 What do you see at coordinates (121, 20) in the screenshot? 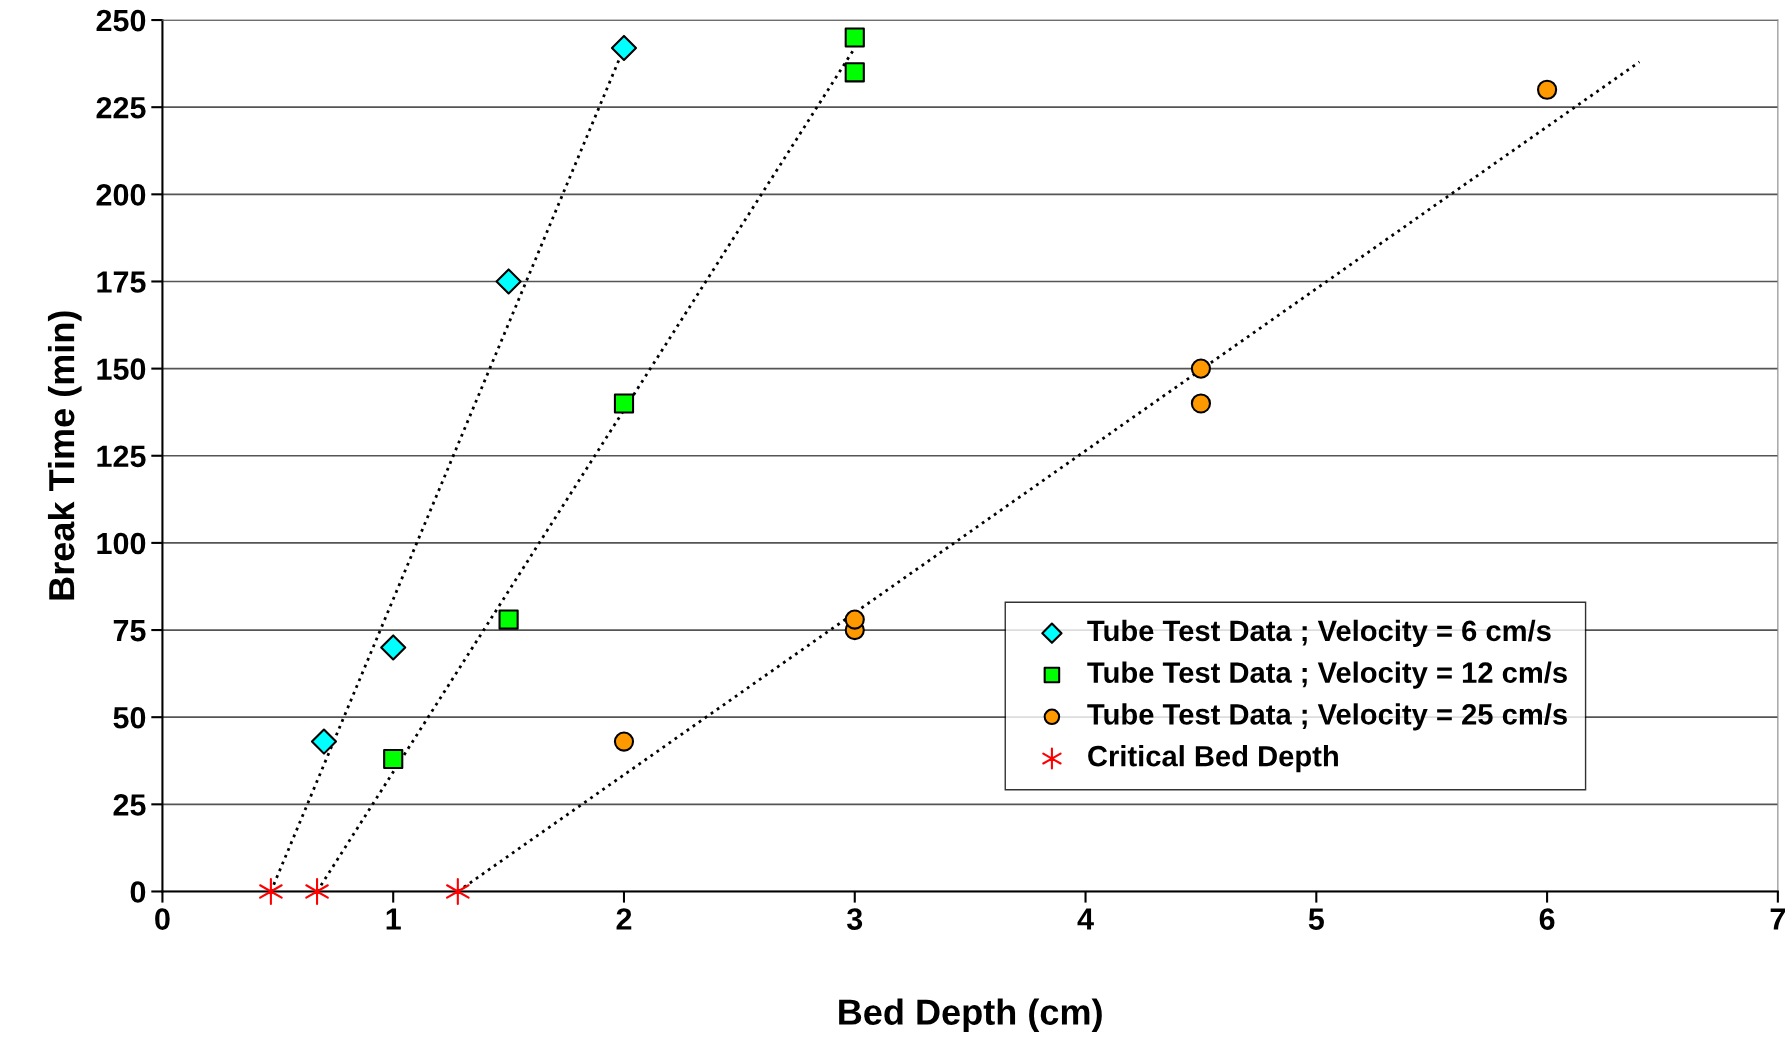
I see `y-tick-label: 250` at bounding box center [121, 20].